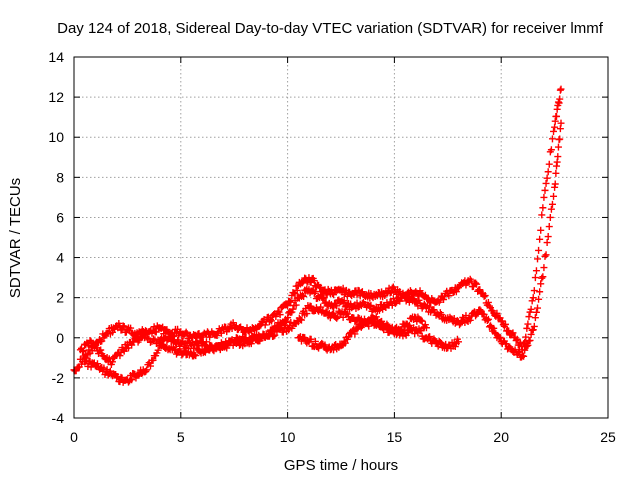  I want to click on y-tick-label: 8, so click(60, 177).